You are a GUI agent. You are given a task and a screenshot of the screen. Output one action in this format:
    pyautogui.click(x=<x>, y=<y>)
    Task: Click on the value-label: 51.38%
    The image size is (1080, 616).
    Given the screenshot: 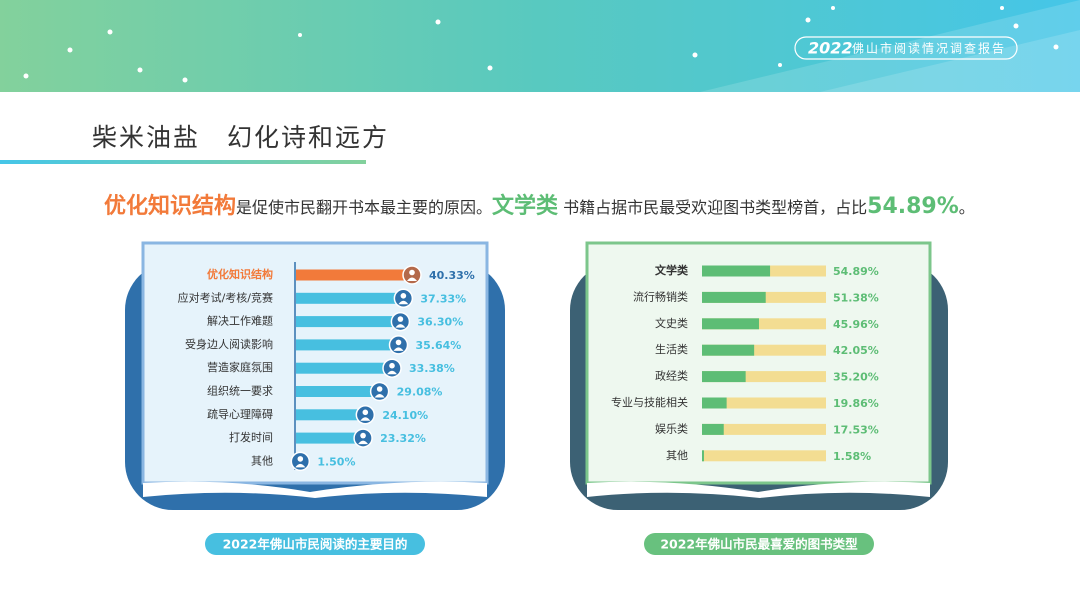 What is the action you would take?
    pyautogui.click(x=856, y=297)
    